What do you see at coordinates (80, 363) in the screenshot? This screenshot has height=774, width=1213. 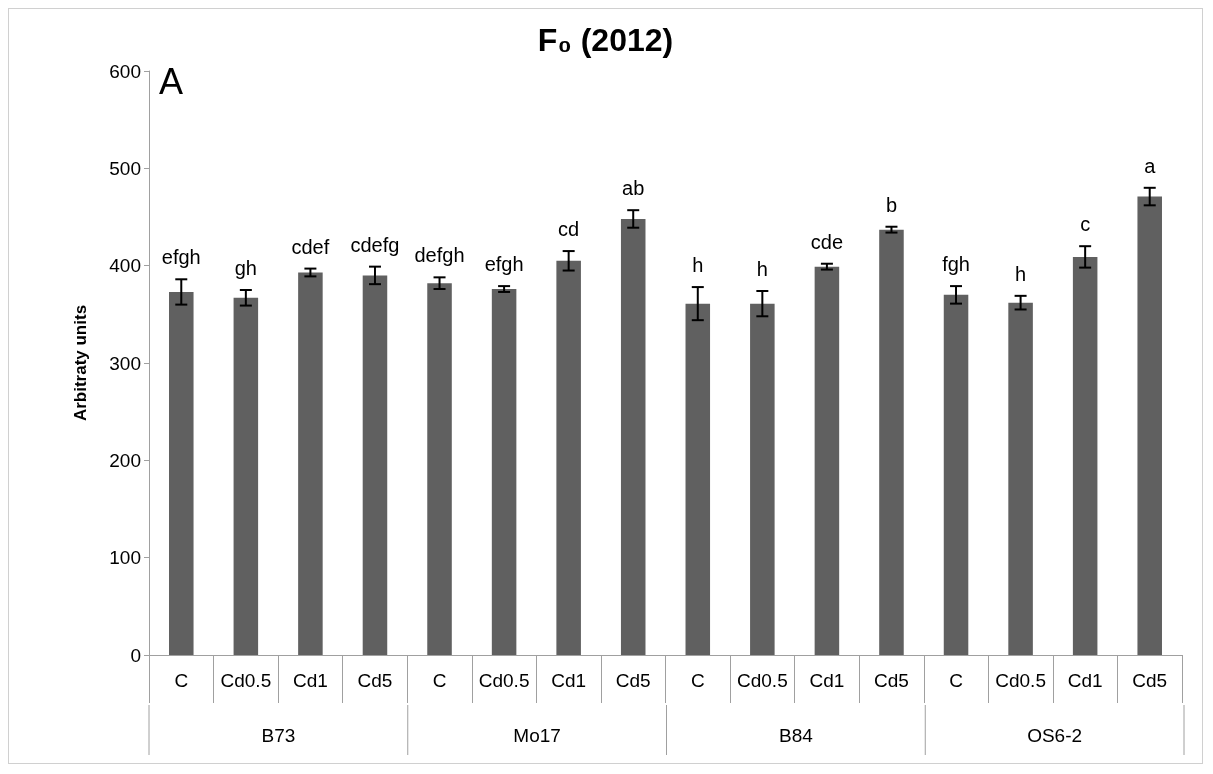 I see `y-axis-title: Arbitraty units` at bounding box center [80, 363].